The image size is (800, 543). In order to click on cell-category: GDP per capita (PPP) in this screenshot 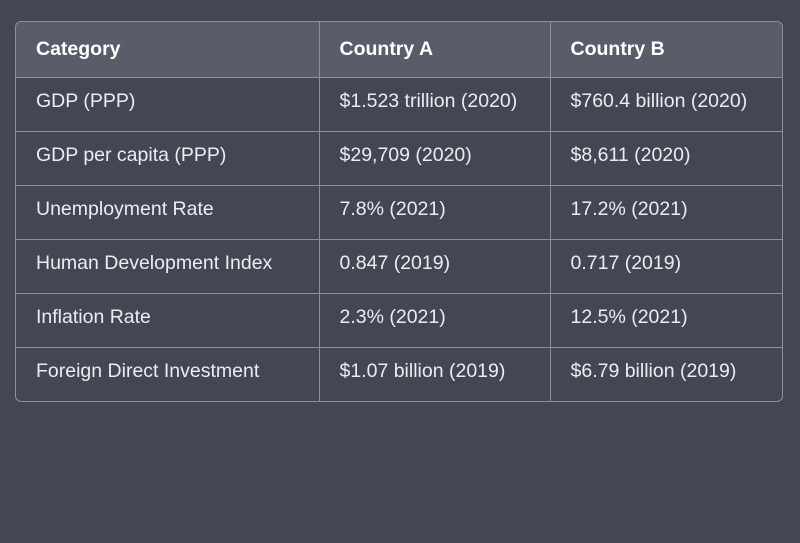, I will do `click(168, 158)`.